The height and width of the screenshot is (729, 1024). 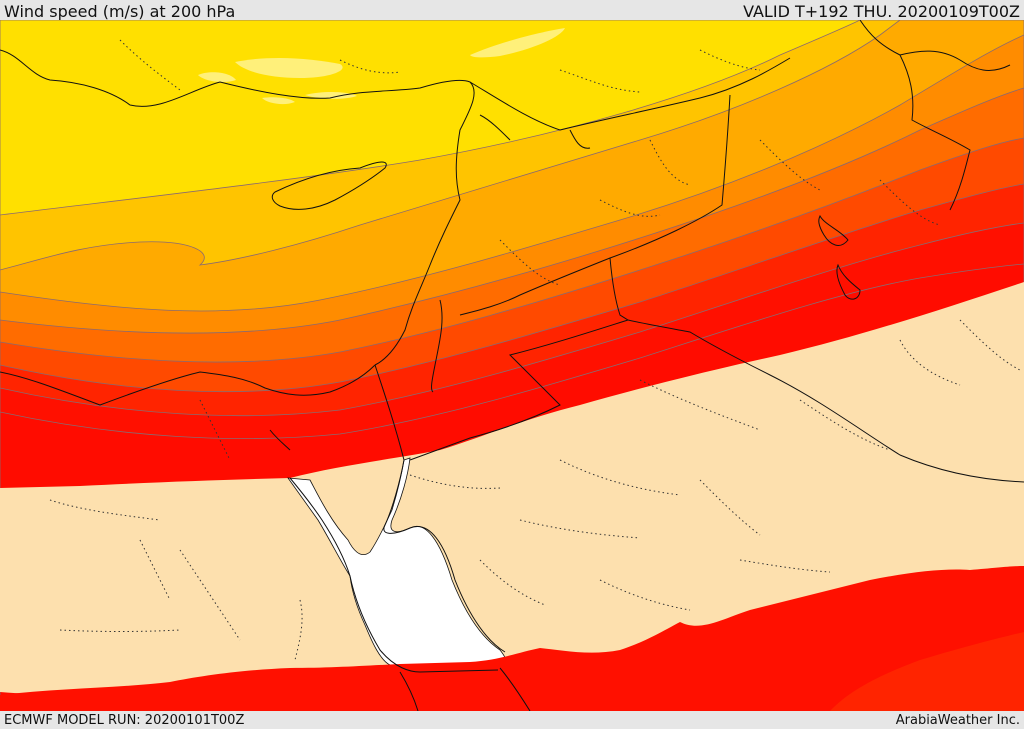 I want to click on red-sea, so click(x=397, y=565).